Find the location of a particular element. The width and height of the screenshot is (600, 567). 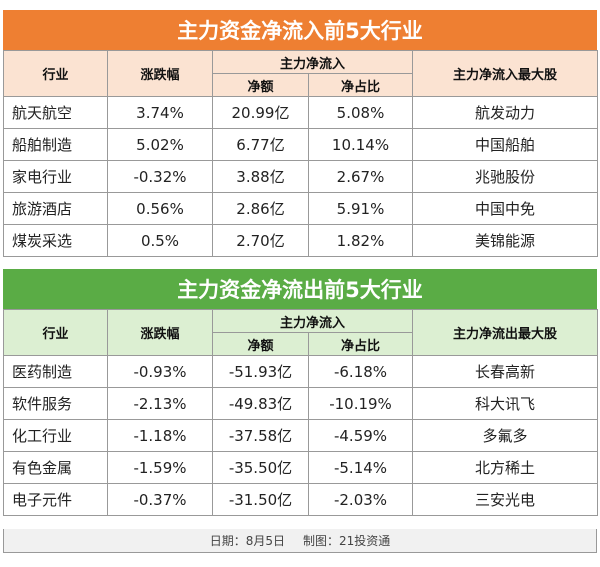

top-stock-cell: 中国中免 is located at coordinates (505, 208).